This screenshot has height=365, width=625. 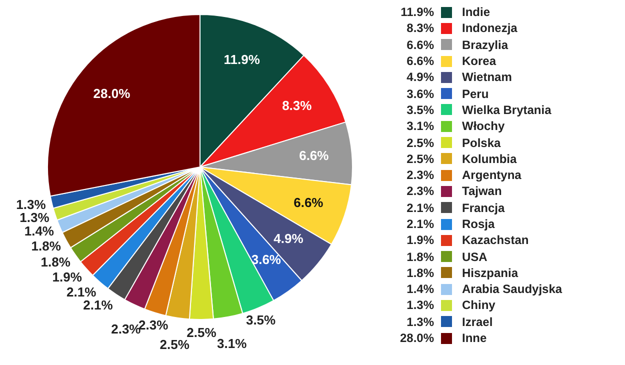 I want to click on legend-label: Hiszpania, so click(x=490, y=273).